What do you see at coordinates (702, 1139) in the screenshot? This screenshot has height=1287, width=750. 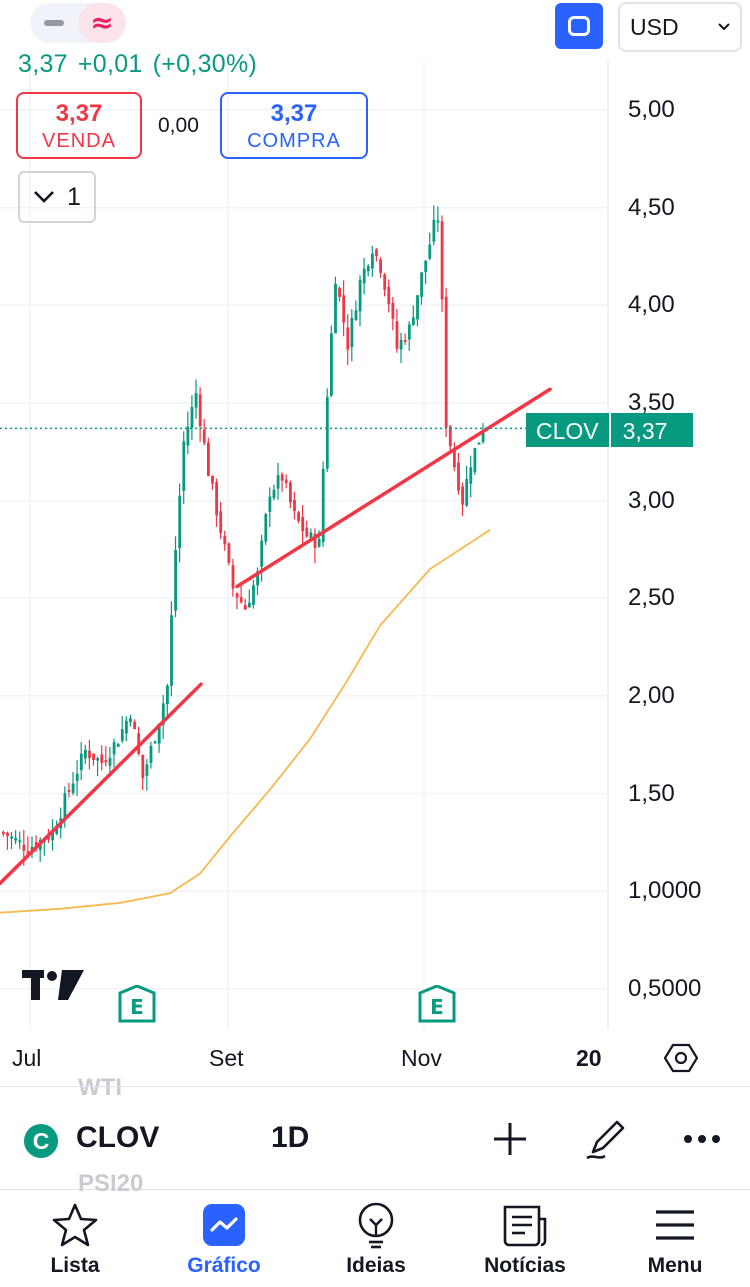 I see `more-icon` at bounding box center [702, 1139].